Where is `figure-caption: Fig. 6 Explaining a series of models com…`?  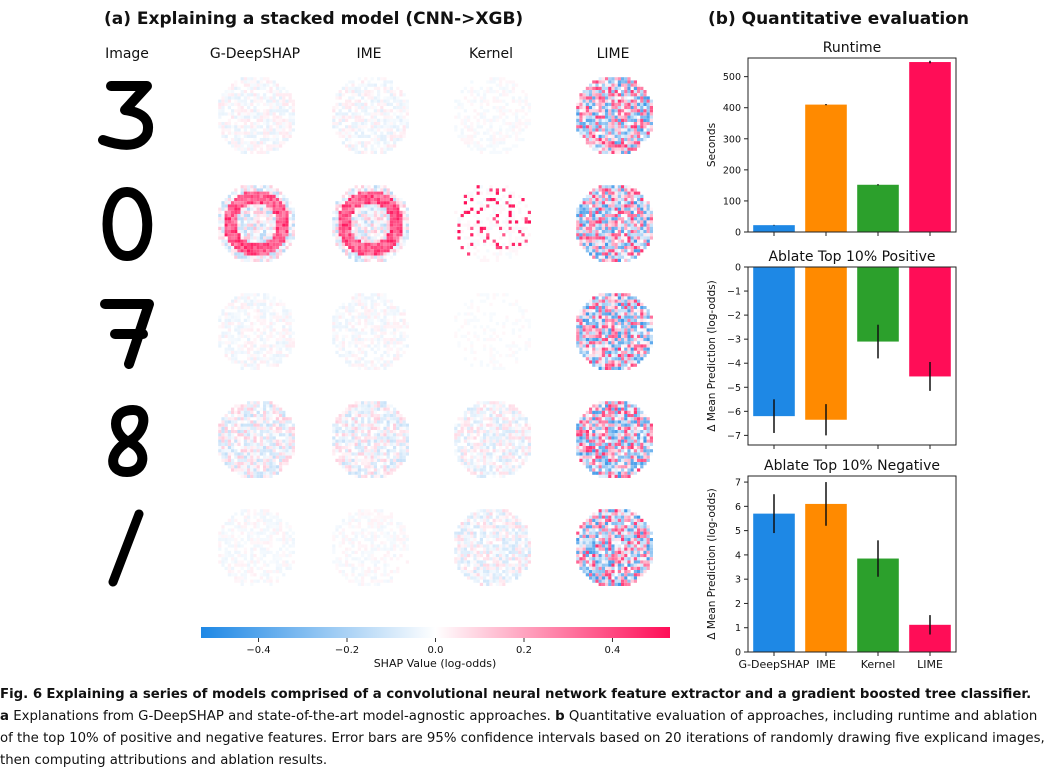
figure-caption: Fig. 6 Explaining a series of models com… is located at coordinates (529, 728).